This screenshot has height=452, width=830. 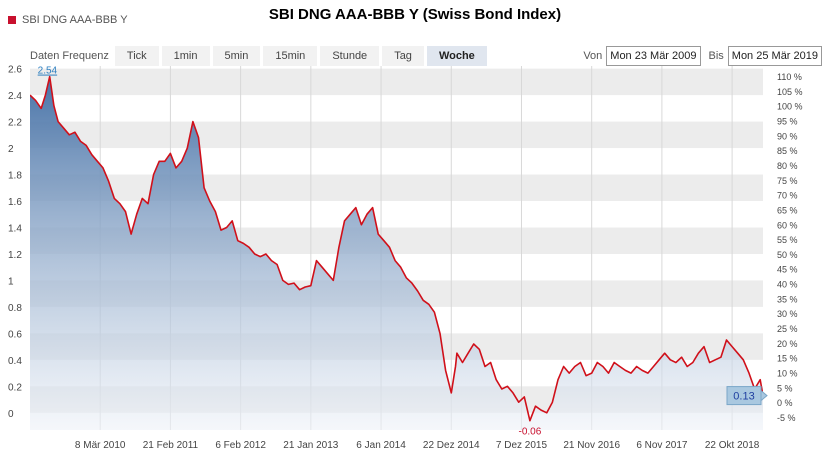 What do you see at coordinates (15, 202) in the screenshot?
I see `y-tick-label: 1.6` at bounding box center [15, 202].